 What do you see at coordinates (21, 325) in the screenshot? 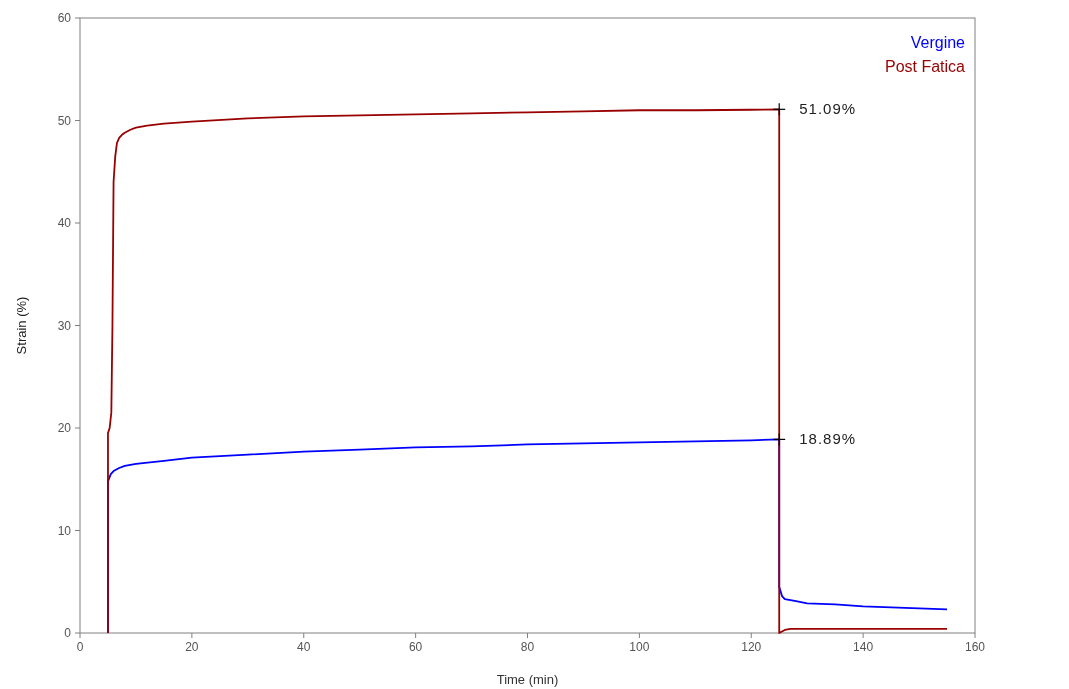
I see `y-axis-title: Strain (%)` at bounding box center [21, 325].